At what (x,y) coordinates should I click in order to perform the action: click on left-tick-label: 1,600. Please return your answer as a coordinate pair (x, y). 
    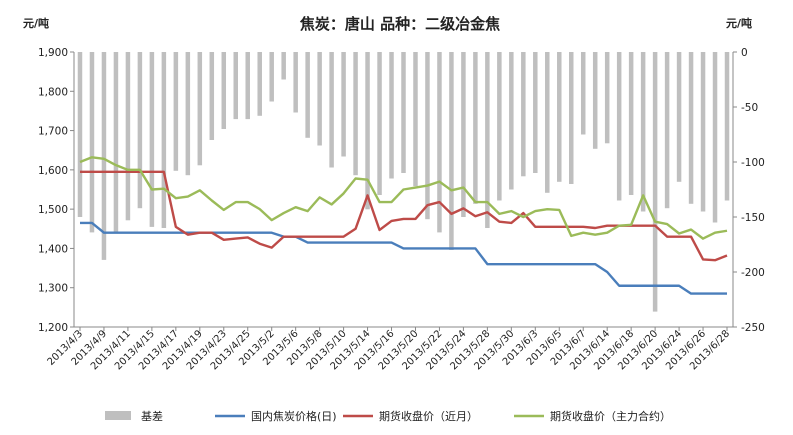
    Looking at the image, I should click on (53, 171).